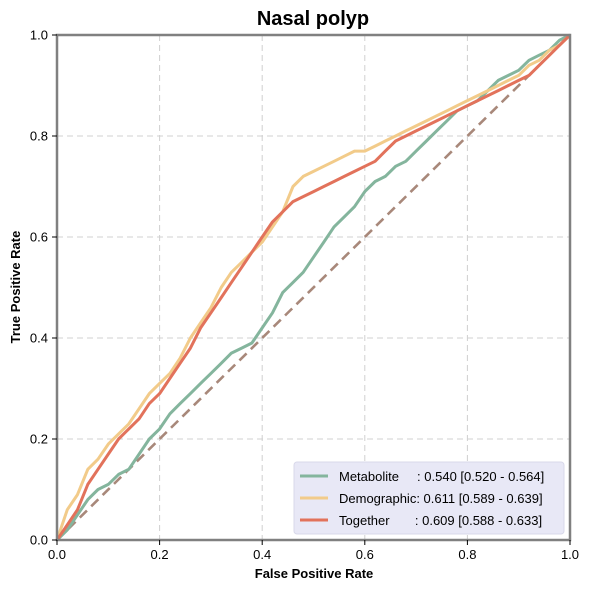 Image resolution: width=591 pixels, height=592 pixels. What do you see at coordinates (39, 237) in the screenshot?
I see `y-tick-label: 0.6` at bounding box center [39, 237].